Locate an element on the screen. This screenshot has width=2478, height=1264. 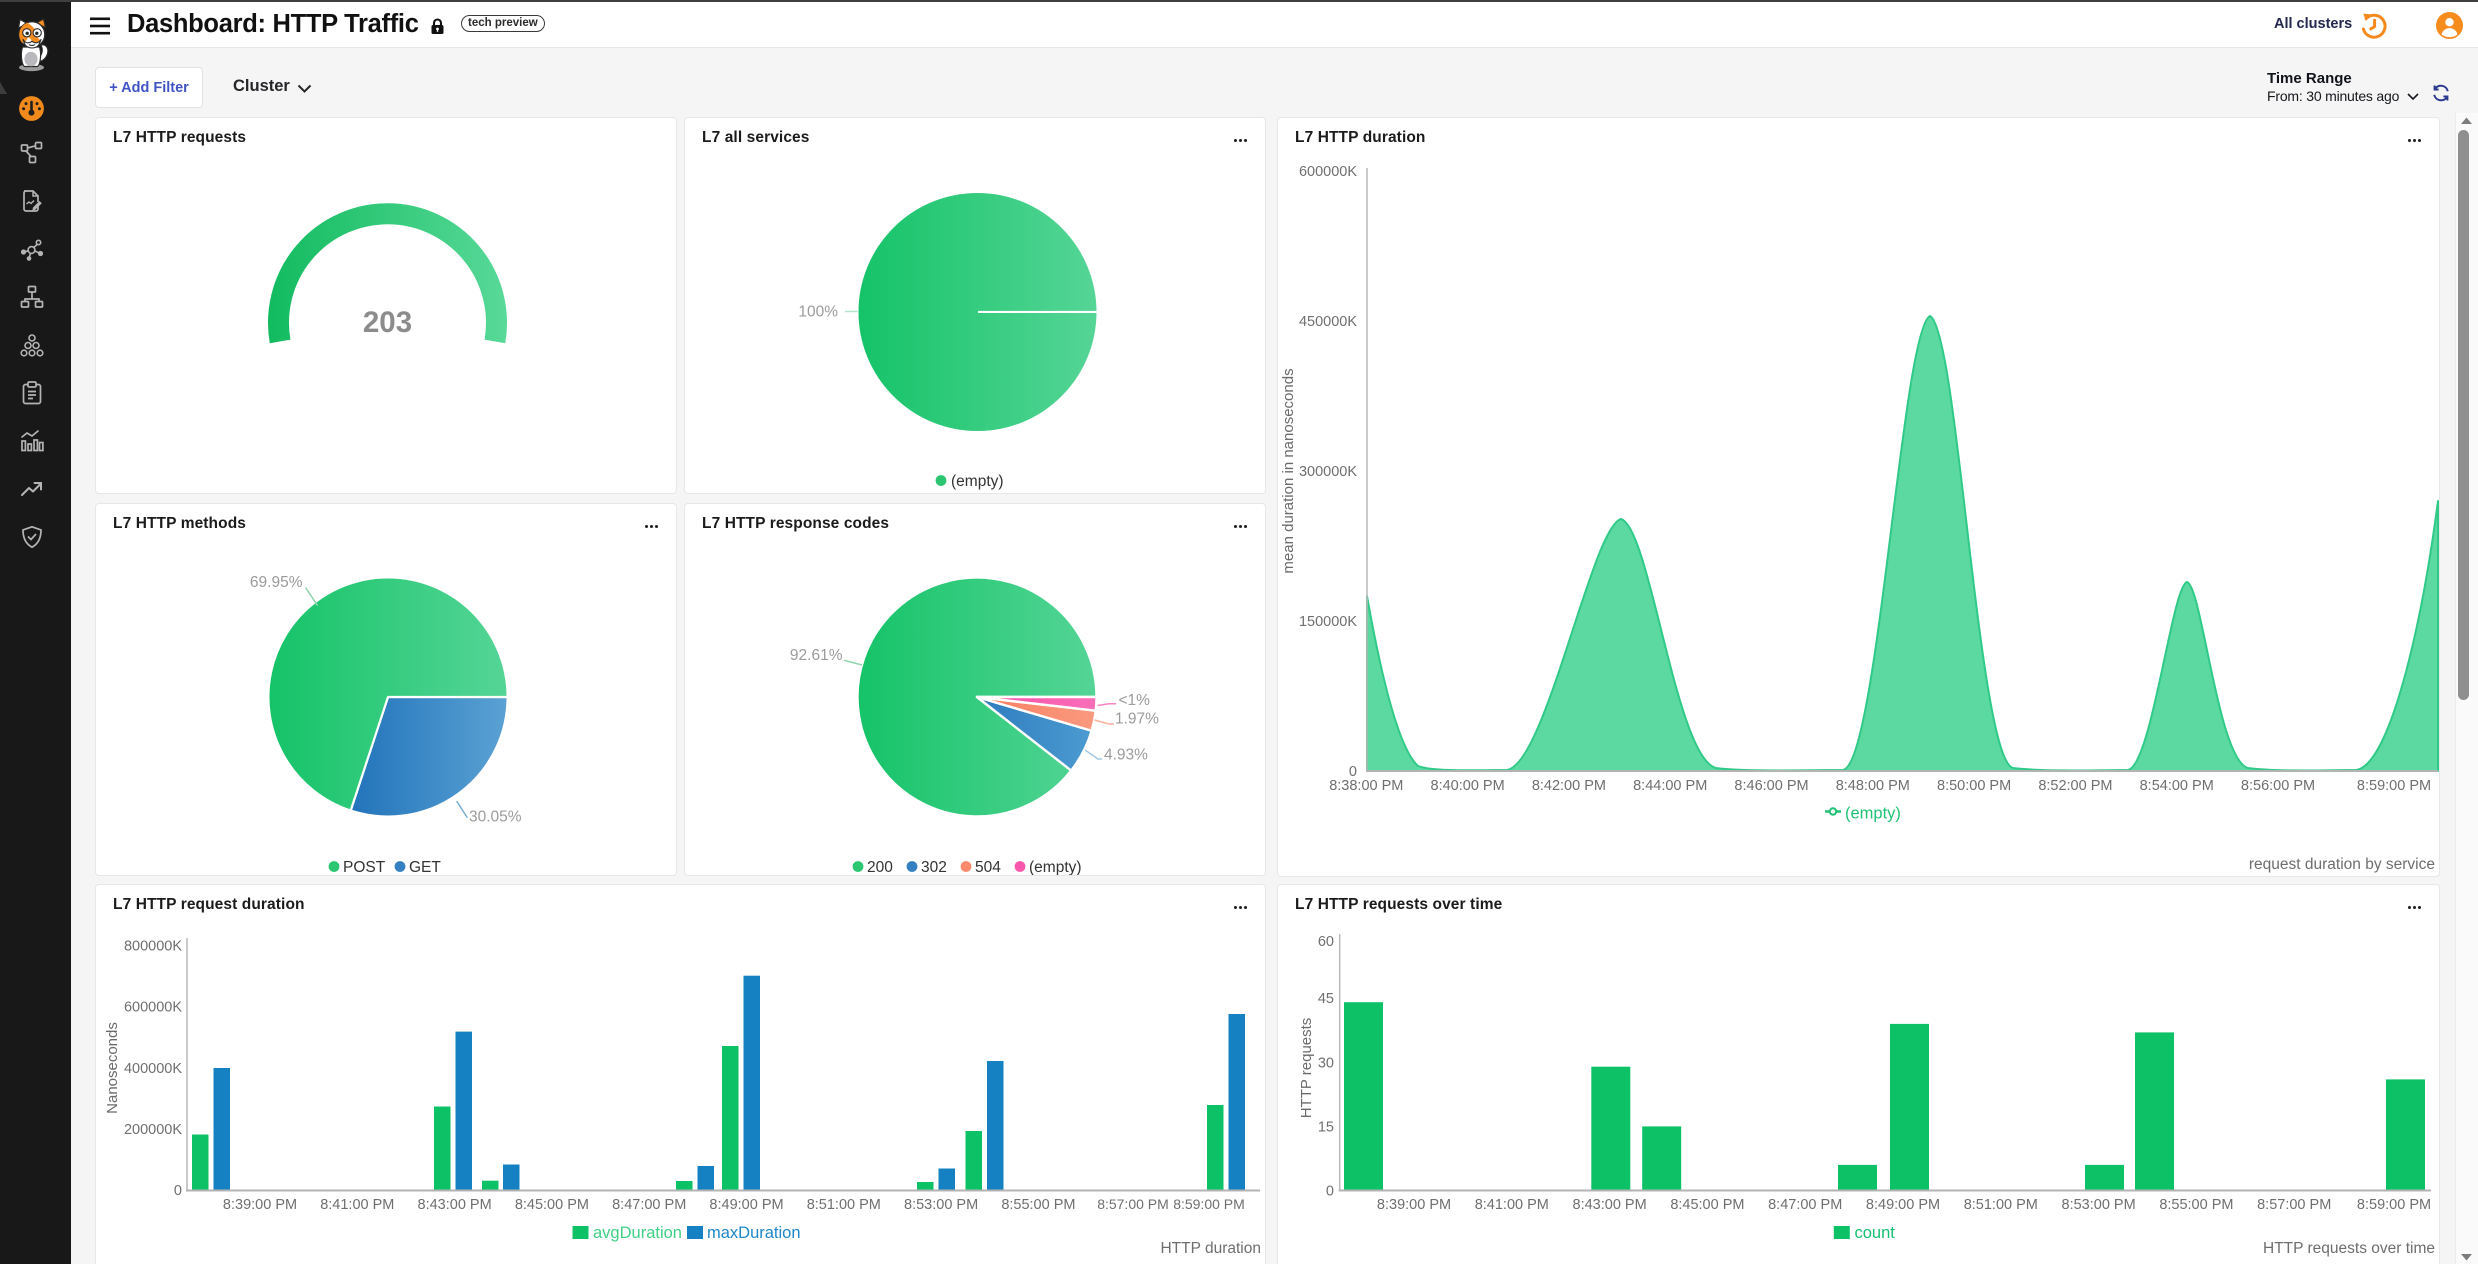
svg-text: maxDuration is located at coordinates (754, 1233).